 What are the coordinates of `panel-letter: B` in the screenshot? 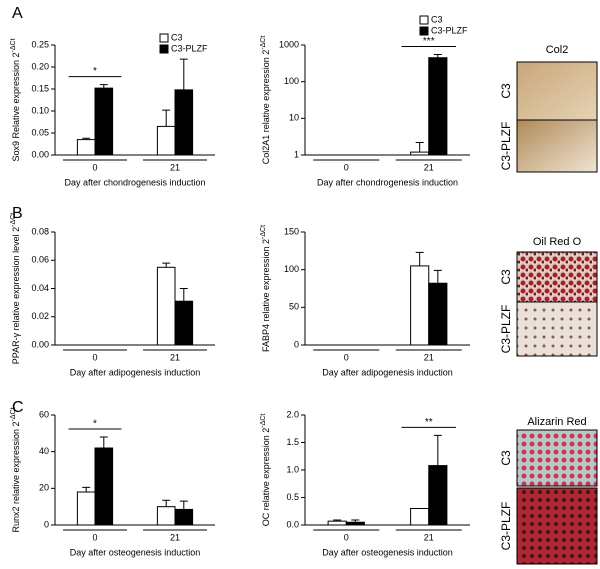 It's located at (17, 213).